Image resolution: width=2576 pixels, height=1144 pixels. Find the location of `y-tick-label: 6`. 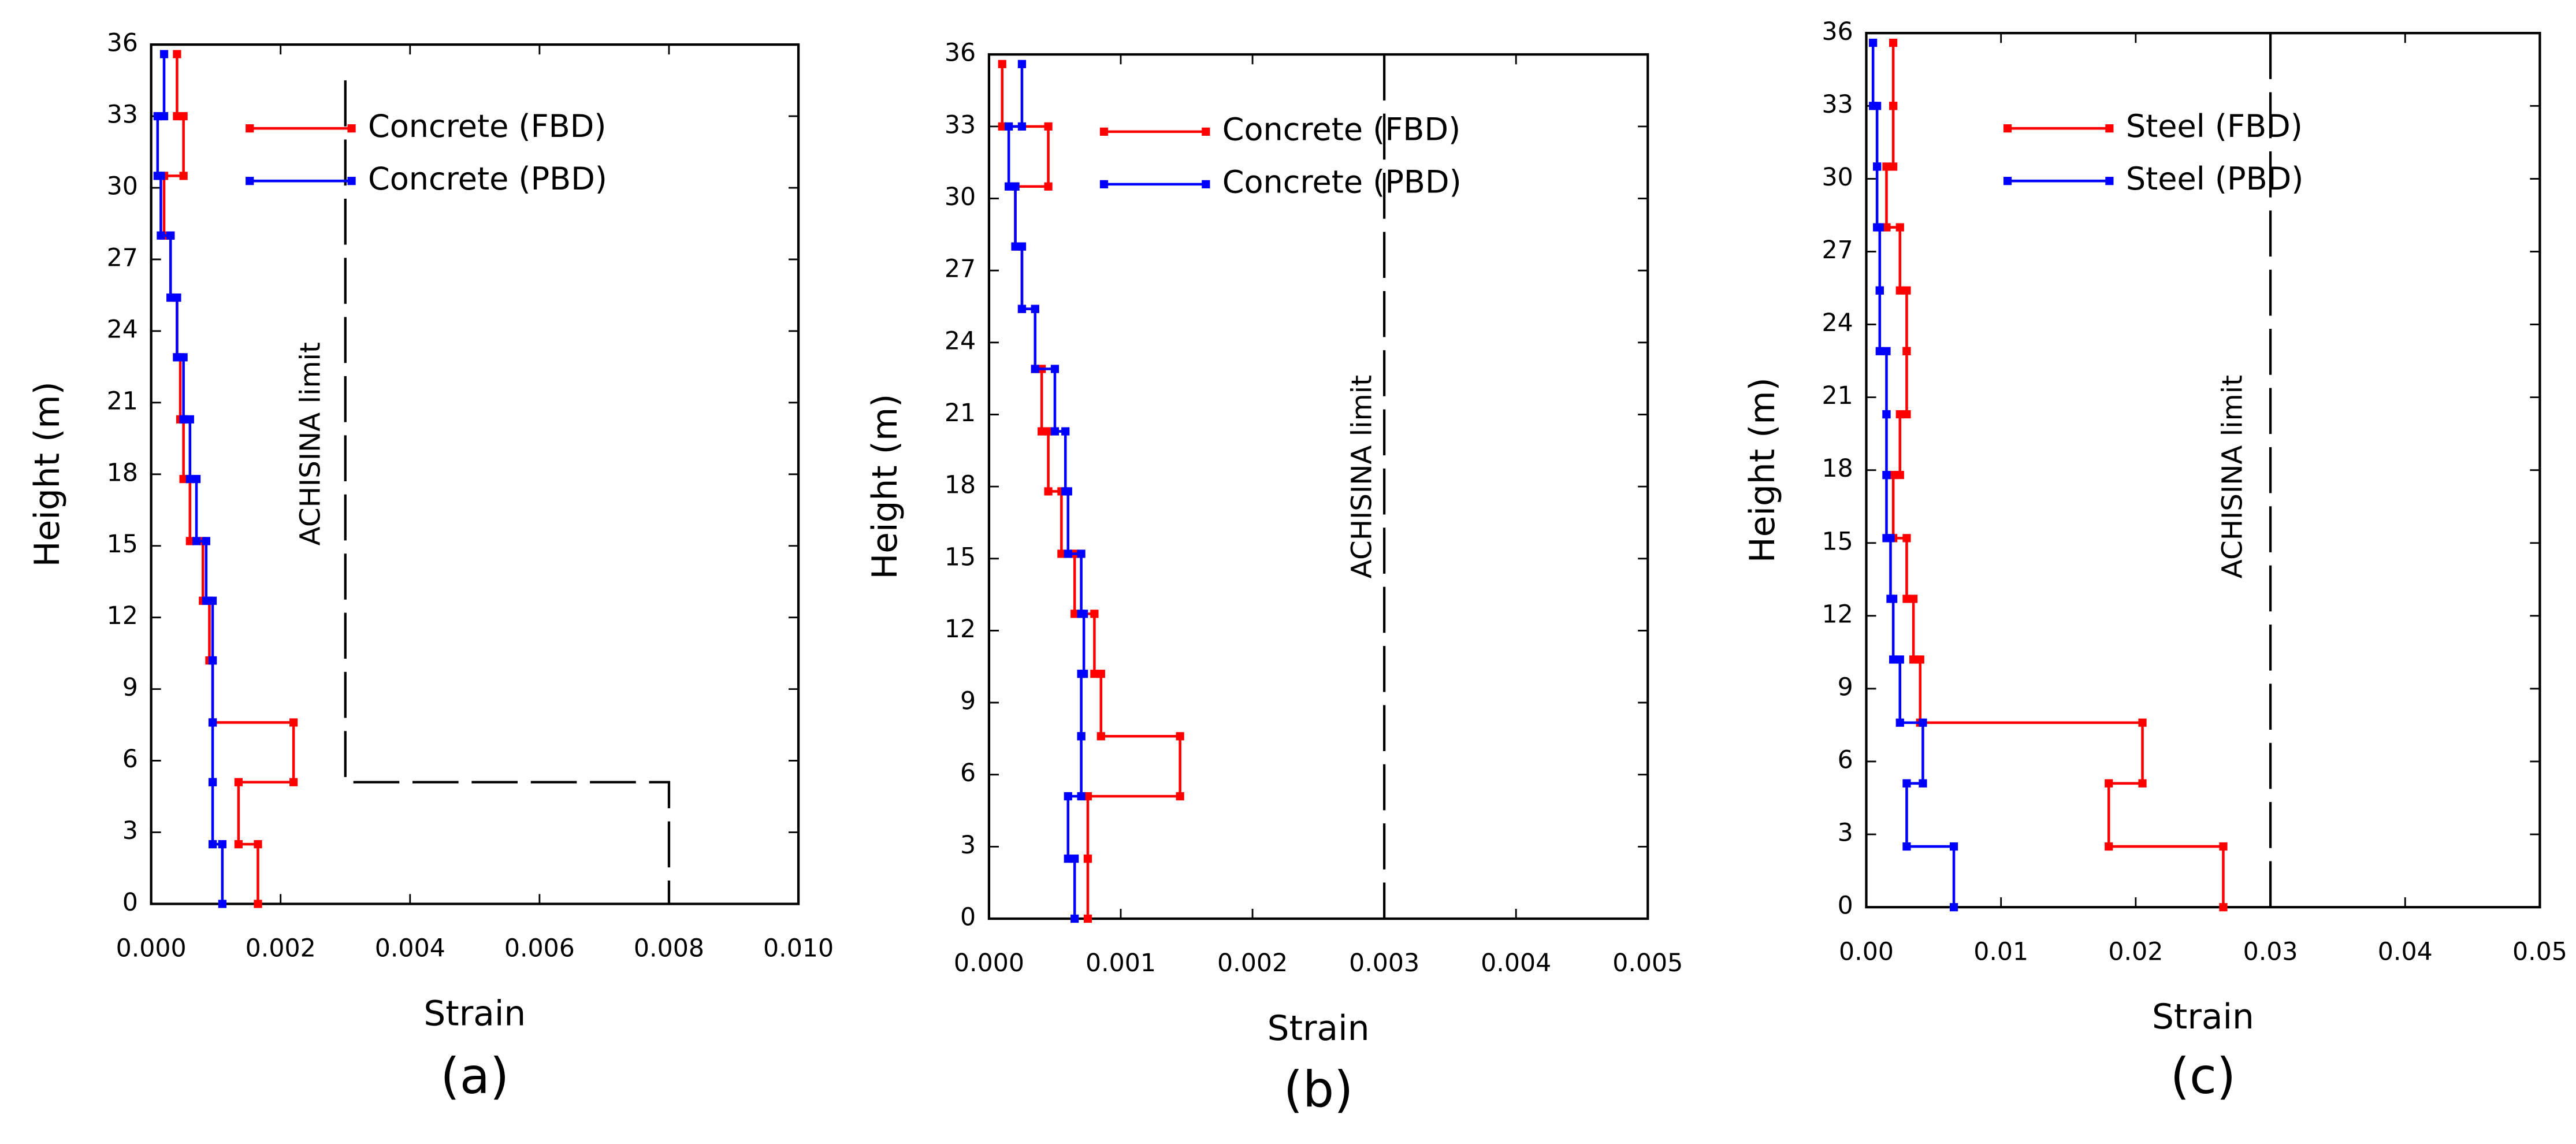

y-tick-label: 6 is located at coordinates (968, 773).